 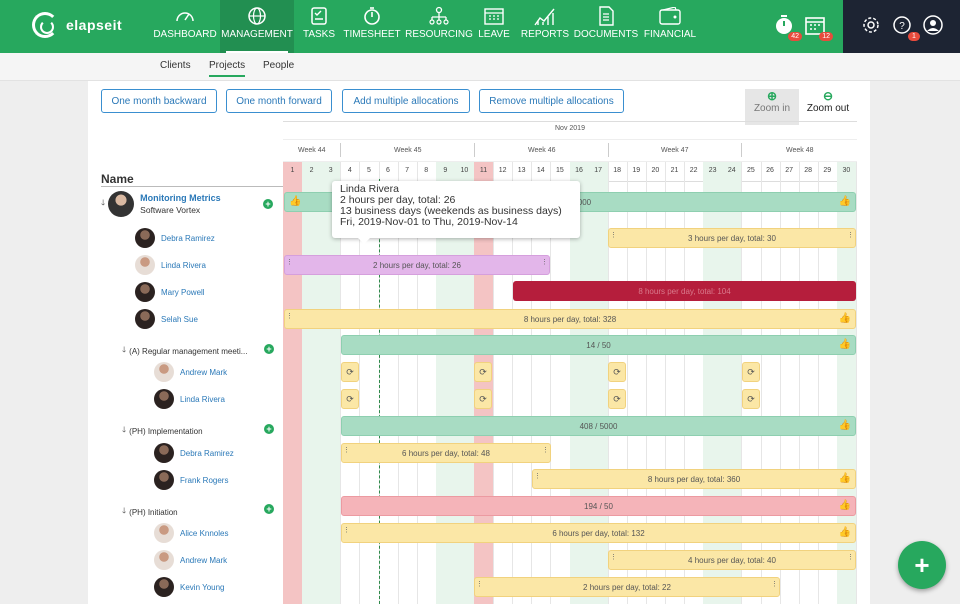 I want to click on resource-row: Frank Rogers, so click(x=191, y=480).